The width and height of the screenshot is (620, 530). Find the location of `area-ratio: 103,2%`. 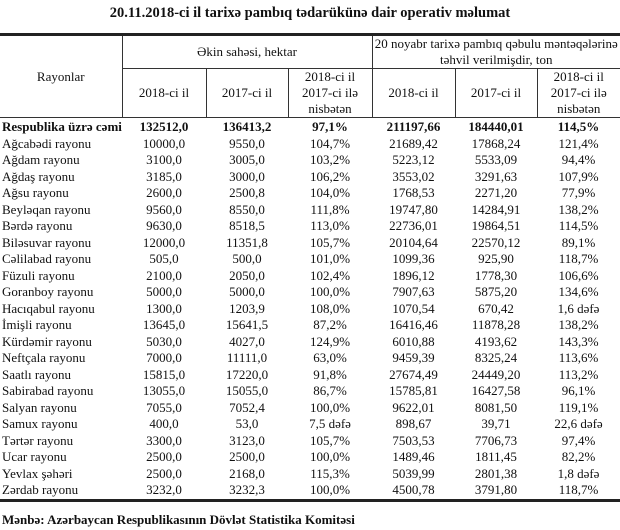

area-ratio: 103,2% is located at coordinates (330, 160).